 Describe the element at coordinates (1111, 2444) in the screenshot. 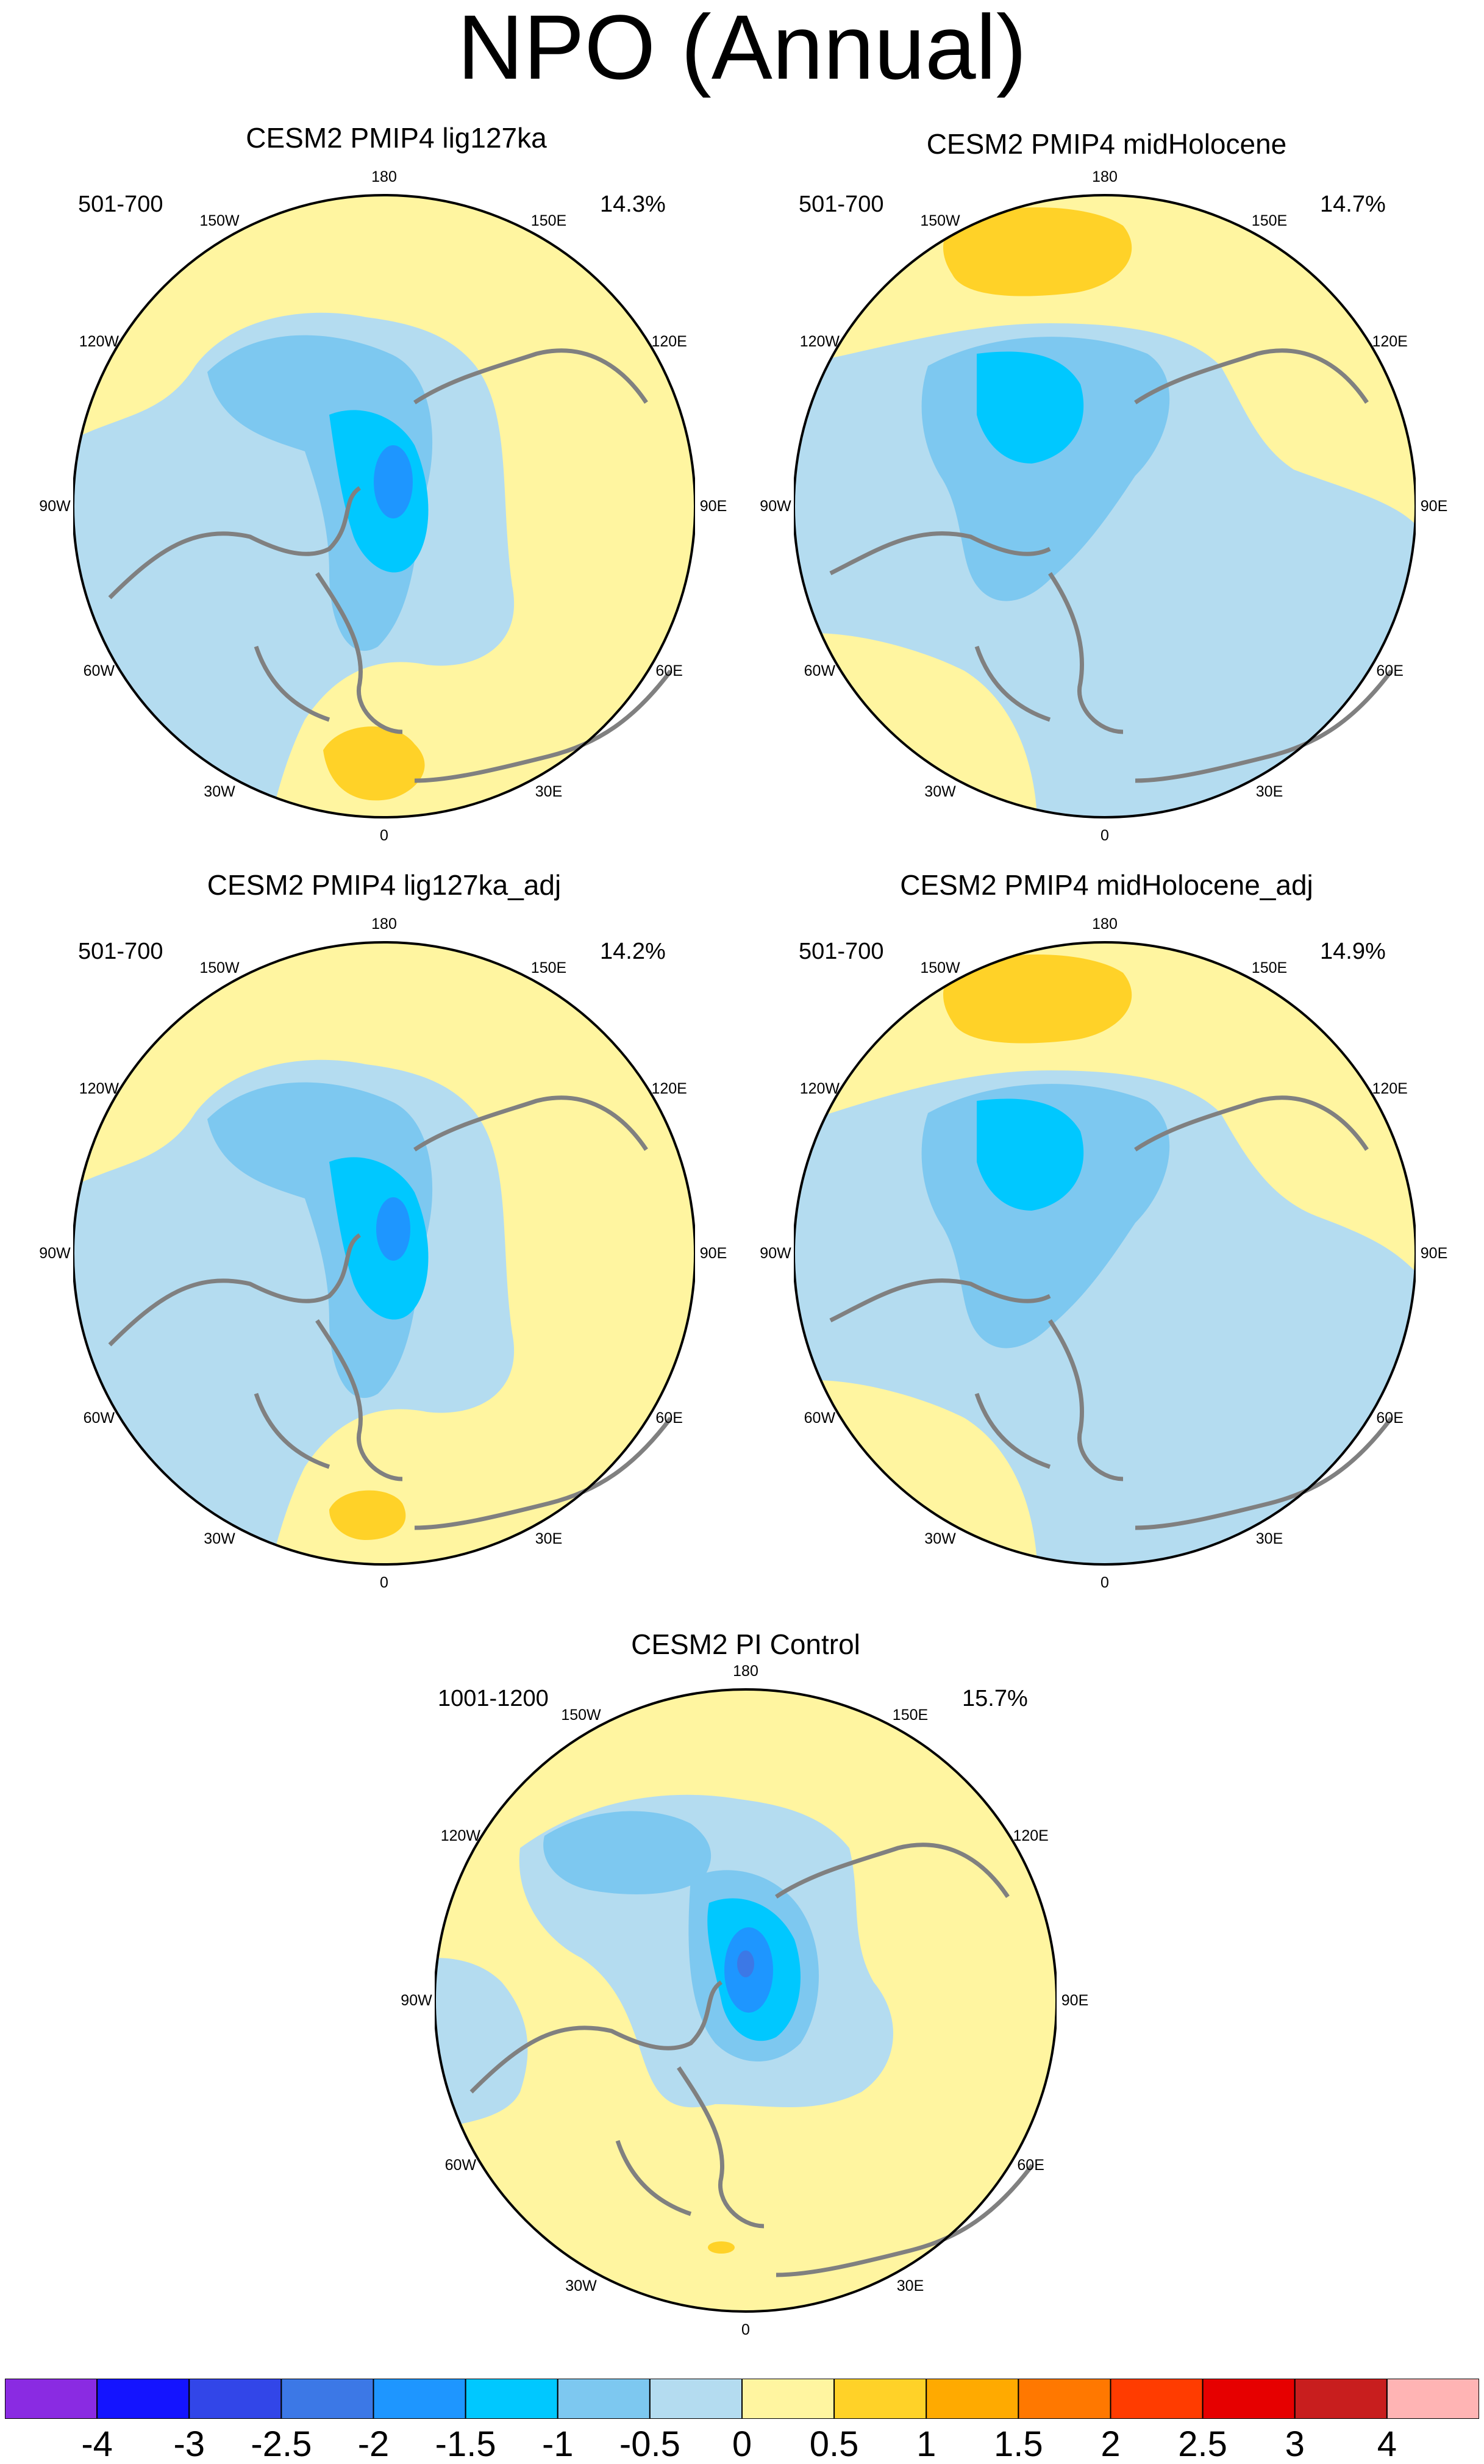

I see `colorbar-tick-label: 2` at that location.